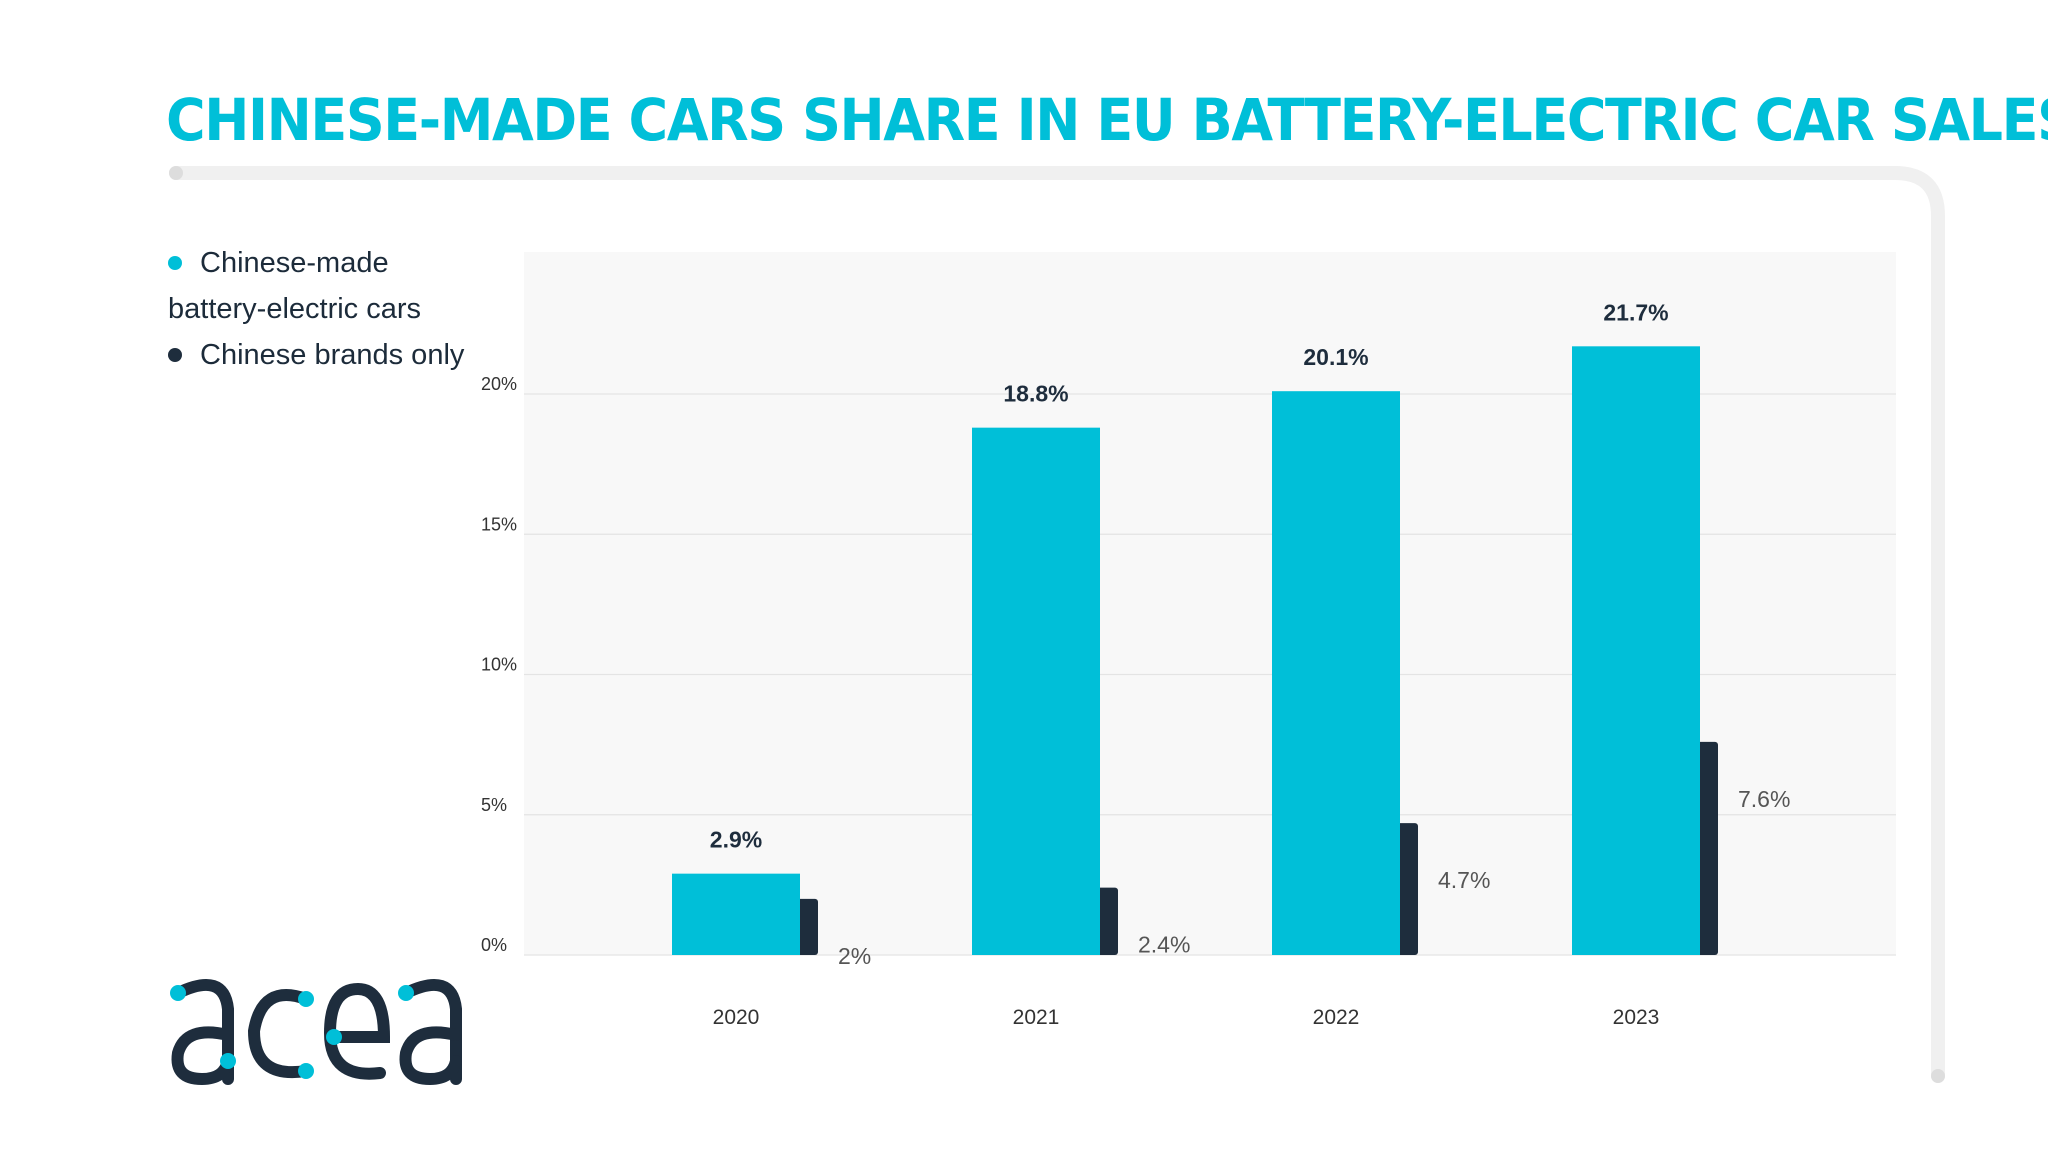  Describe the element at coordinates (1707, 848) in the screenshot. I see `bar-chinese-brands-2023` at that location.